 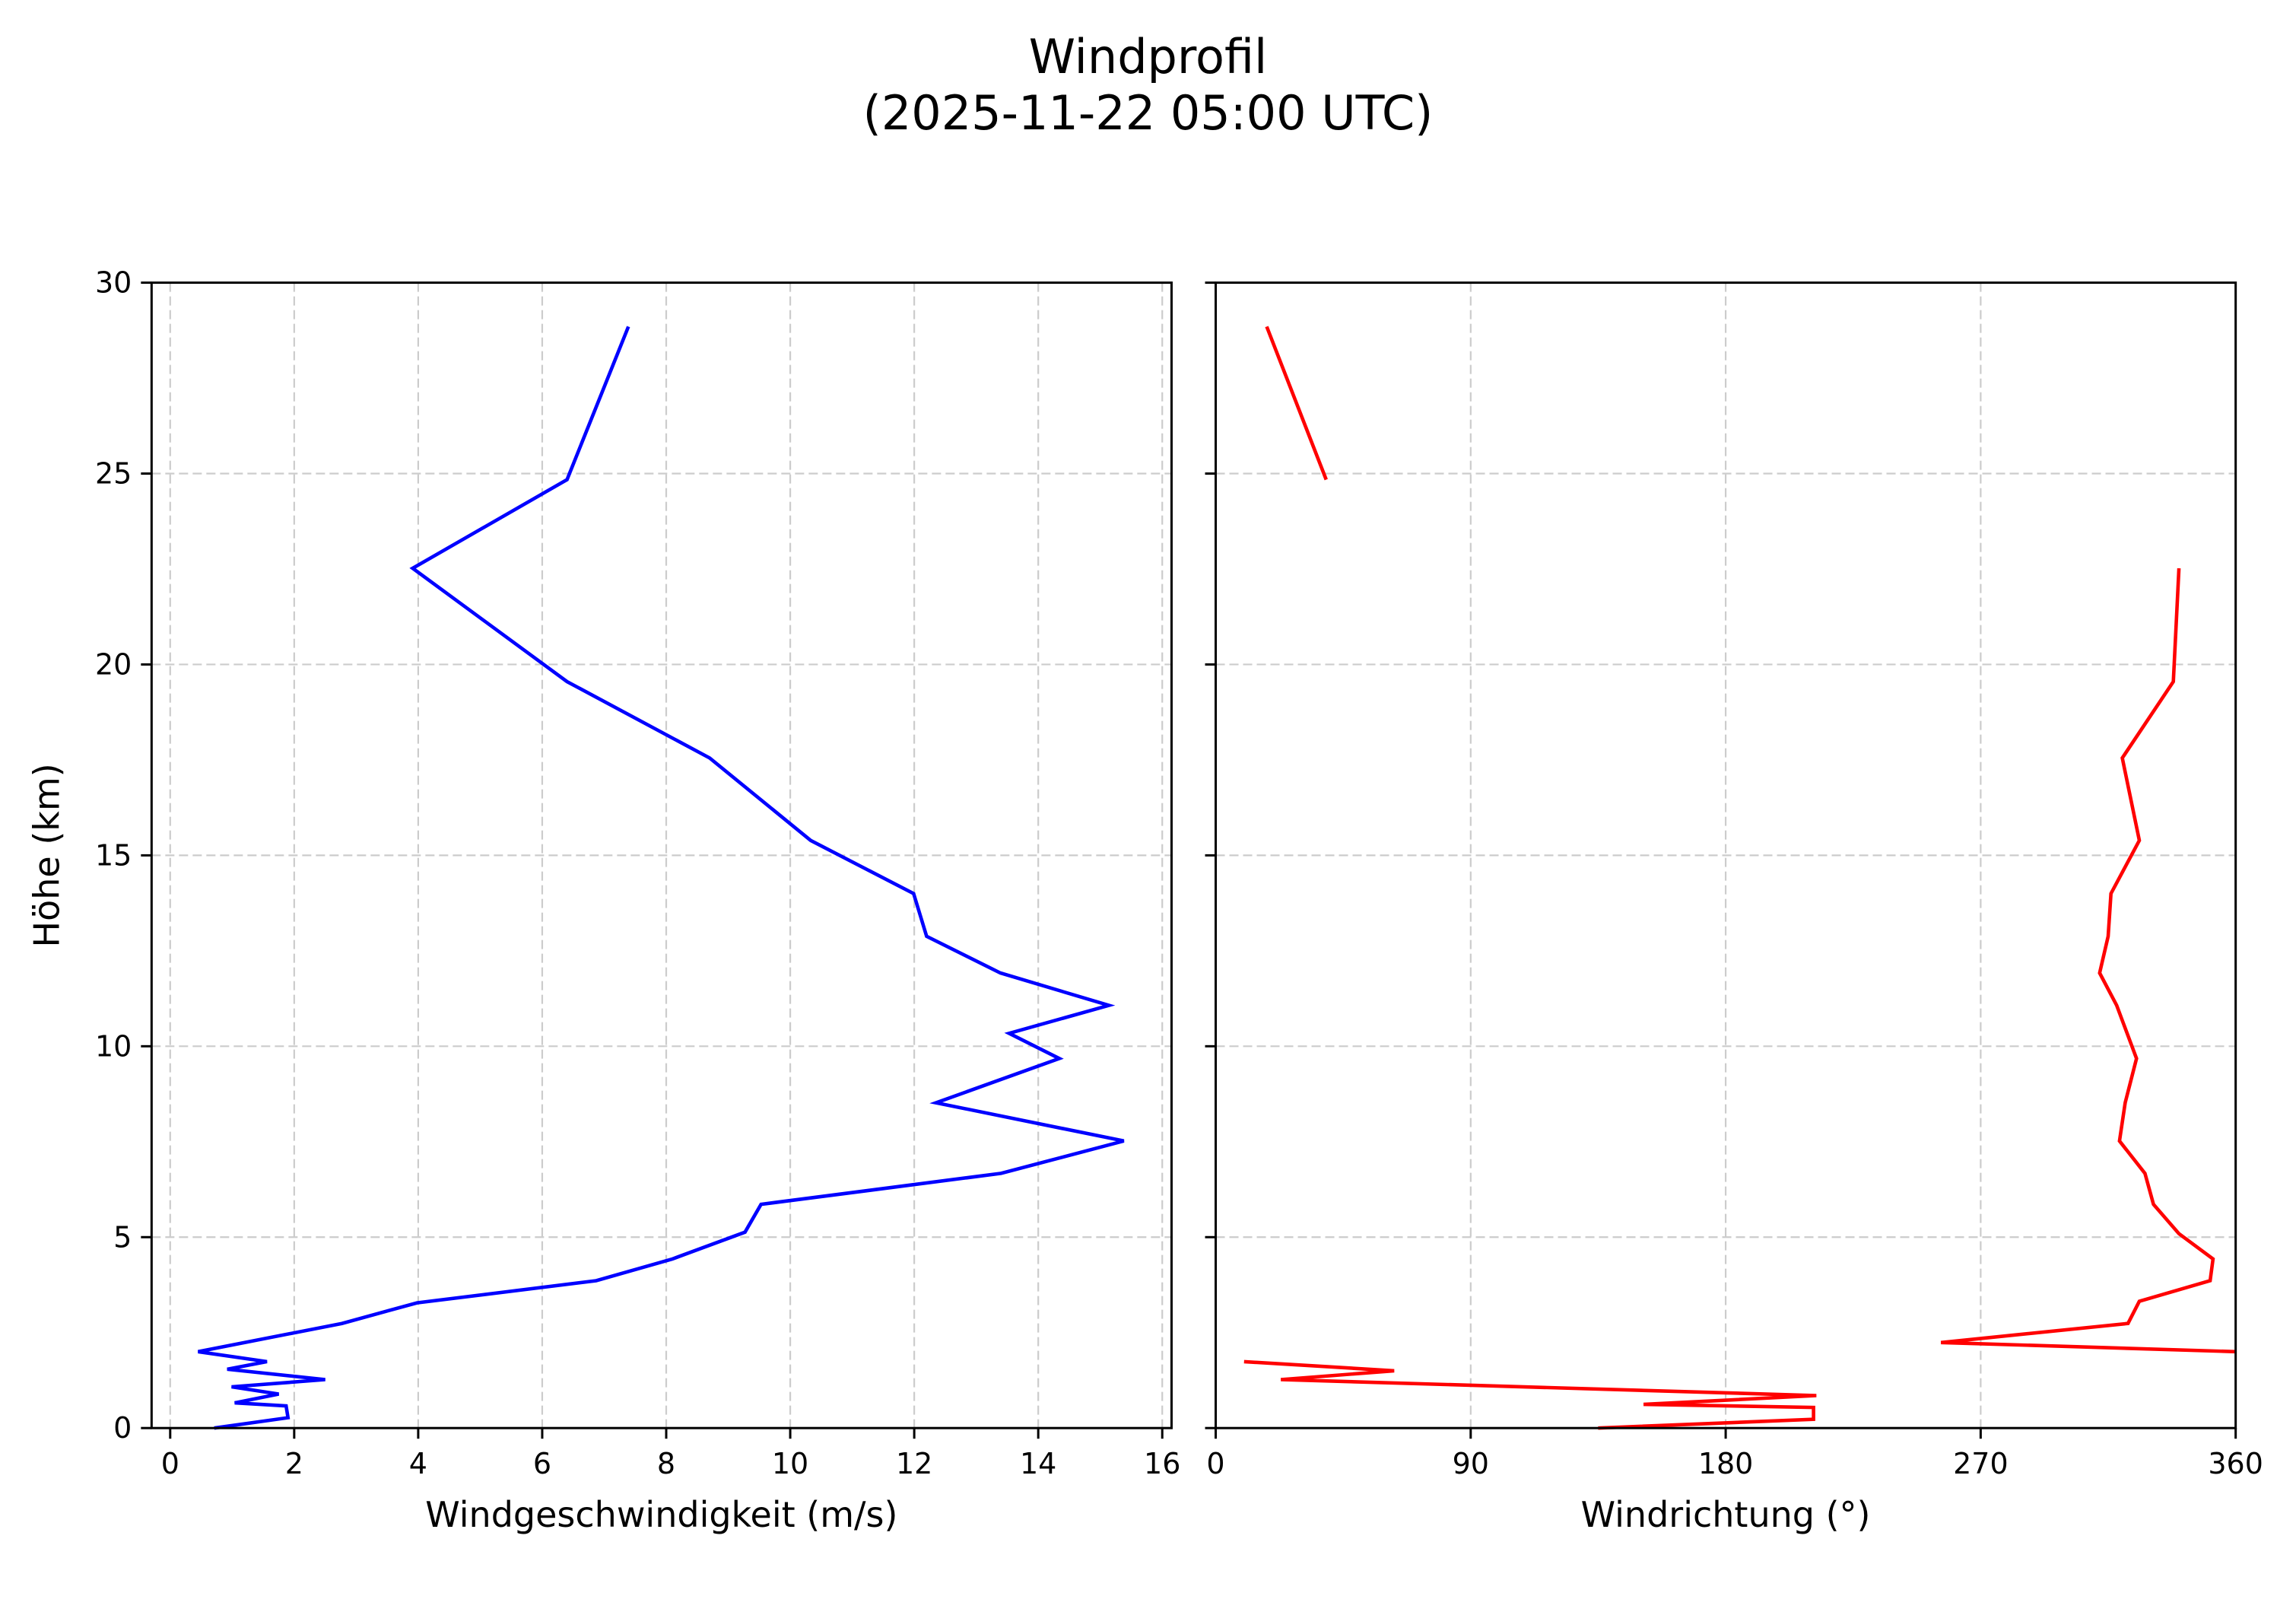 What do you see at coordinates (113, 855) in the screenshot?
I see `y-tick-label: 15` at bounding box center [113, 855].